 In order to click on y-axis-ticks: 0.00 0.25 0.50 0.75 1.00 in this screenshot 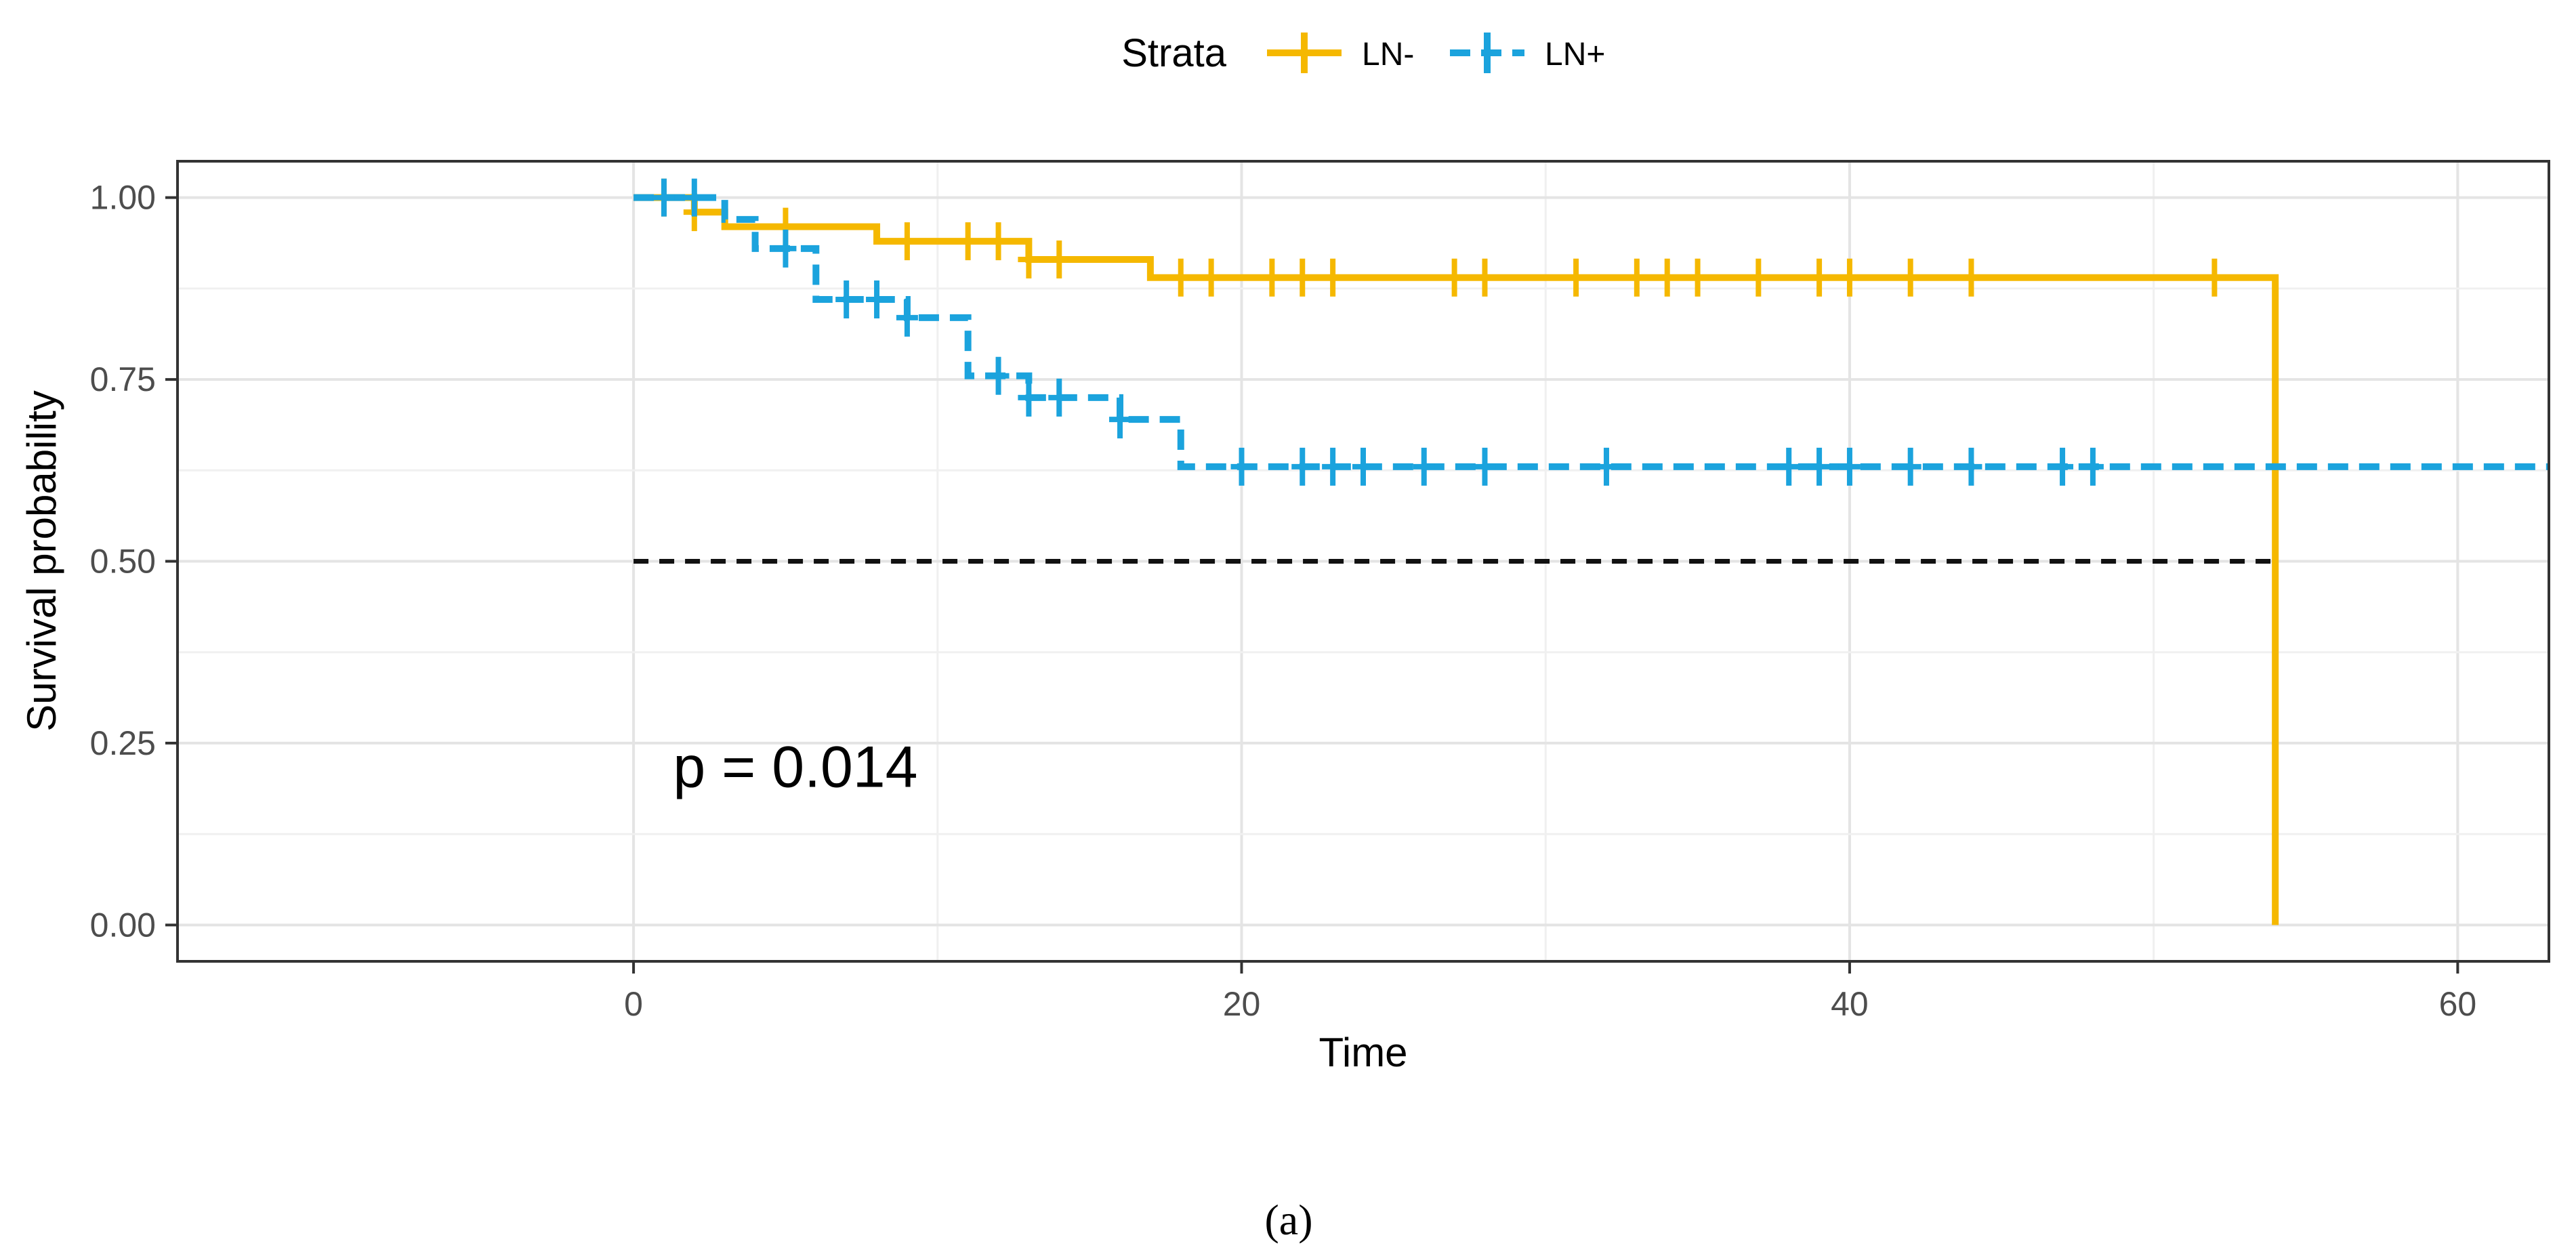, I will do `click(134, 561)`.